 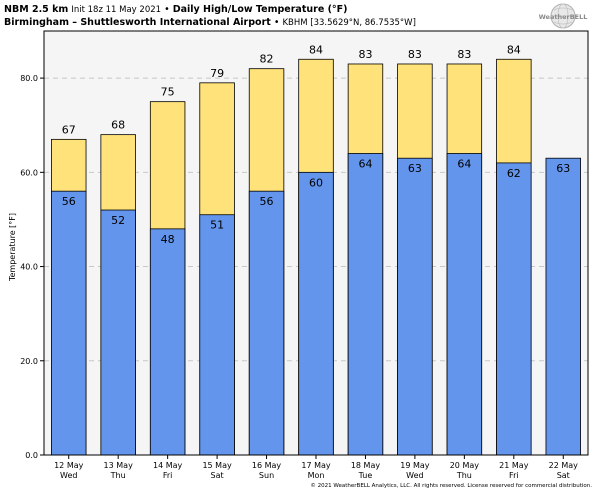 What do you see at coordinates (217, 225) in the screenshot?
I see `low-temp-label: 51` at bounding box center [217, 225].